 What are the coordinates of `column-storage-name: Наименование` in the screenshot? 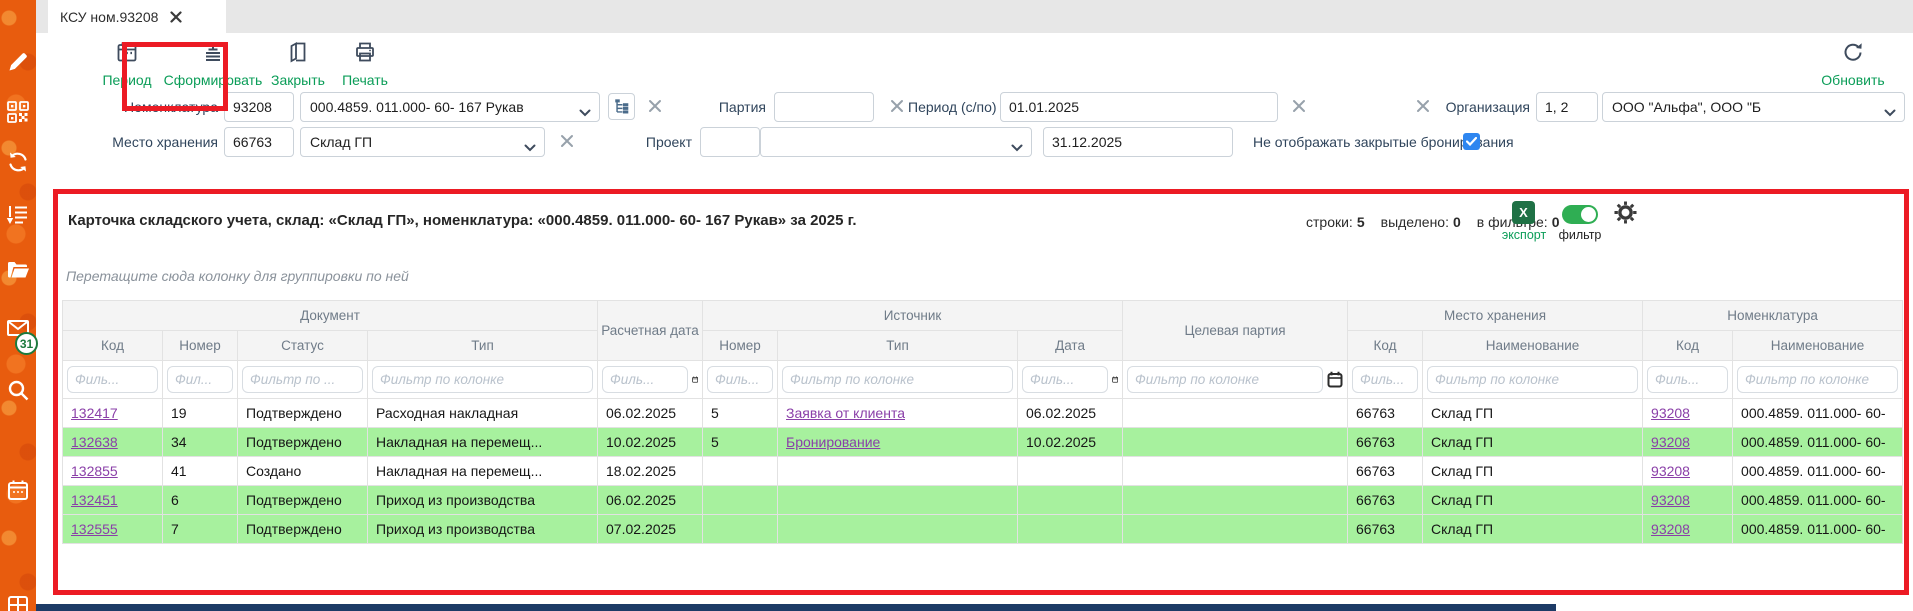 It's located at (1533, 345).